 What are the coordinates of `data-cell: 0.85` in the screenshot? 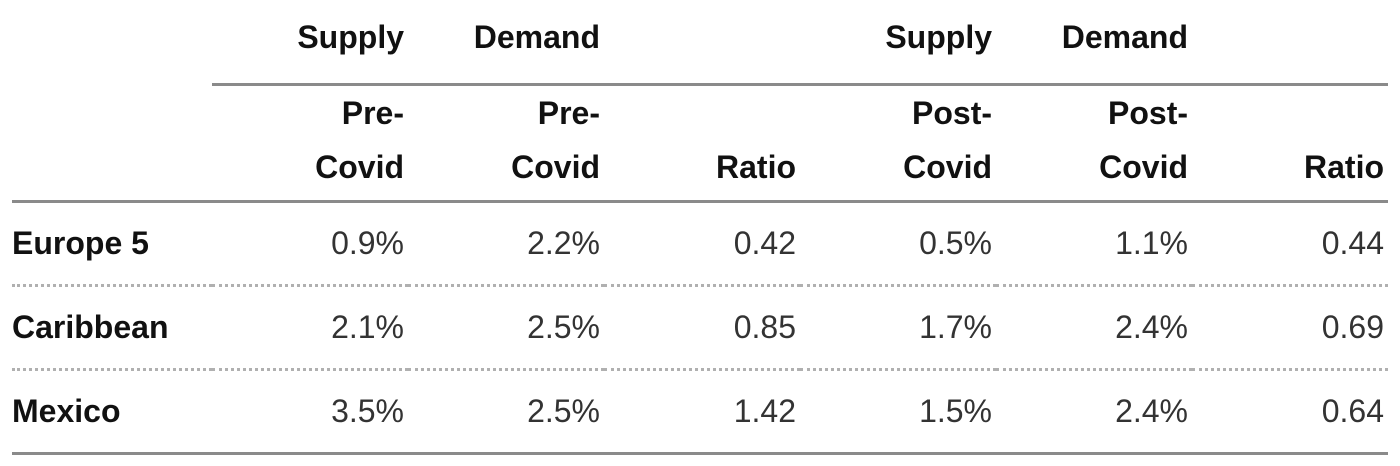 It's located at (702, 328).